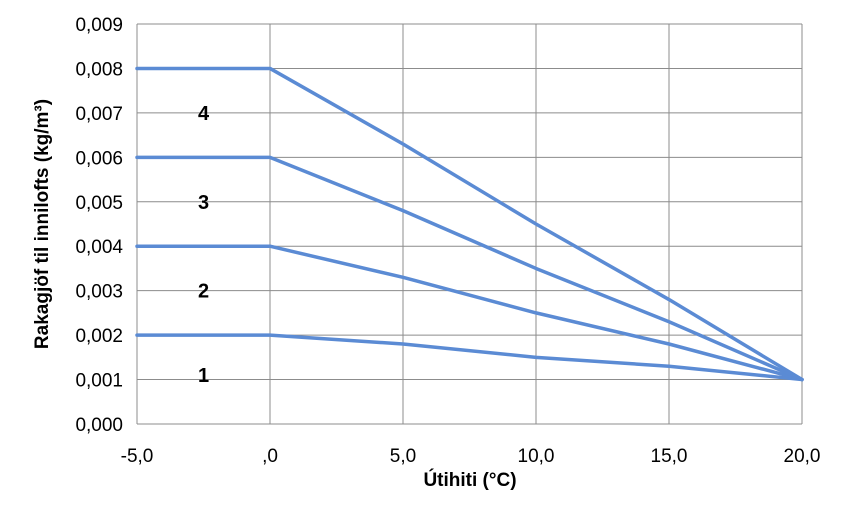  I want to click on y-axis-title: Rakagjöf til innilofts (kg/m³), so click(42, 224).